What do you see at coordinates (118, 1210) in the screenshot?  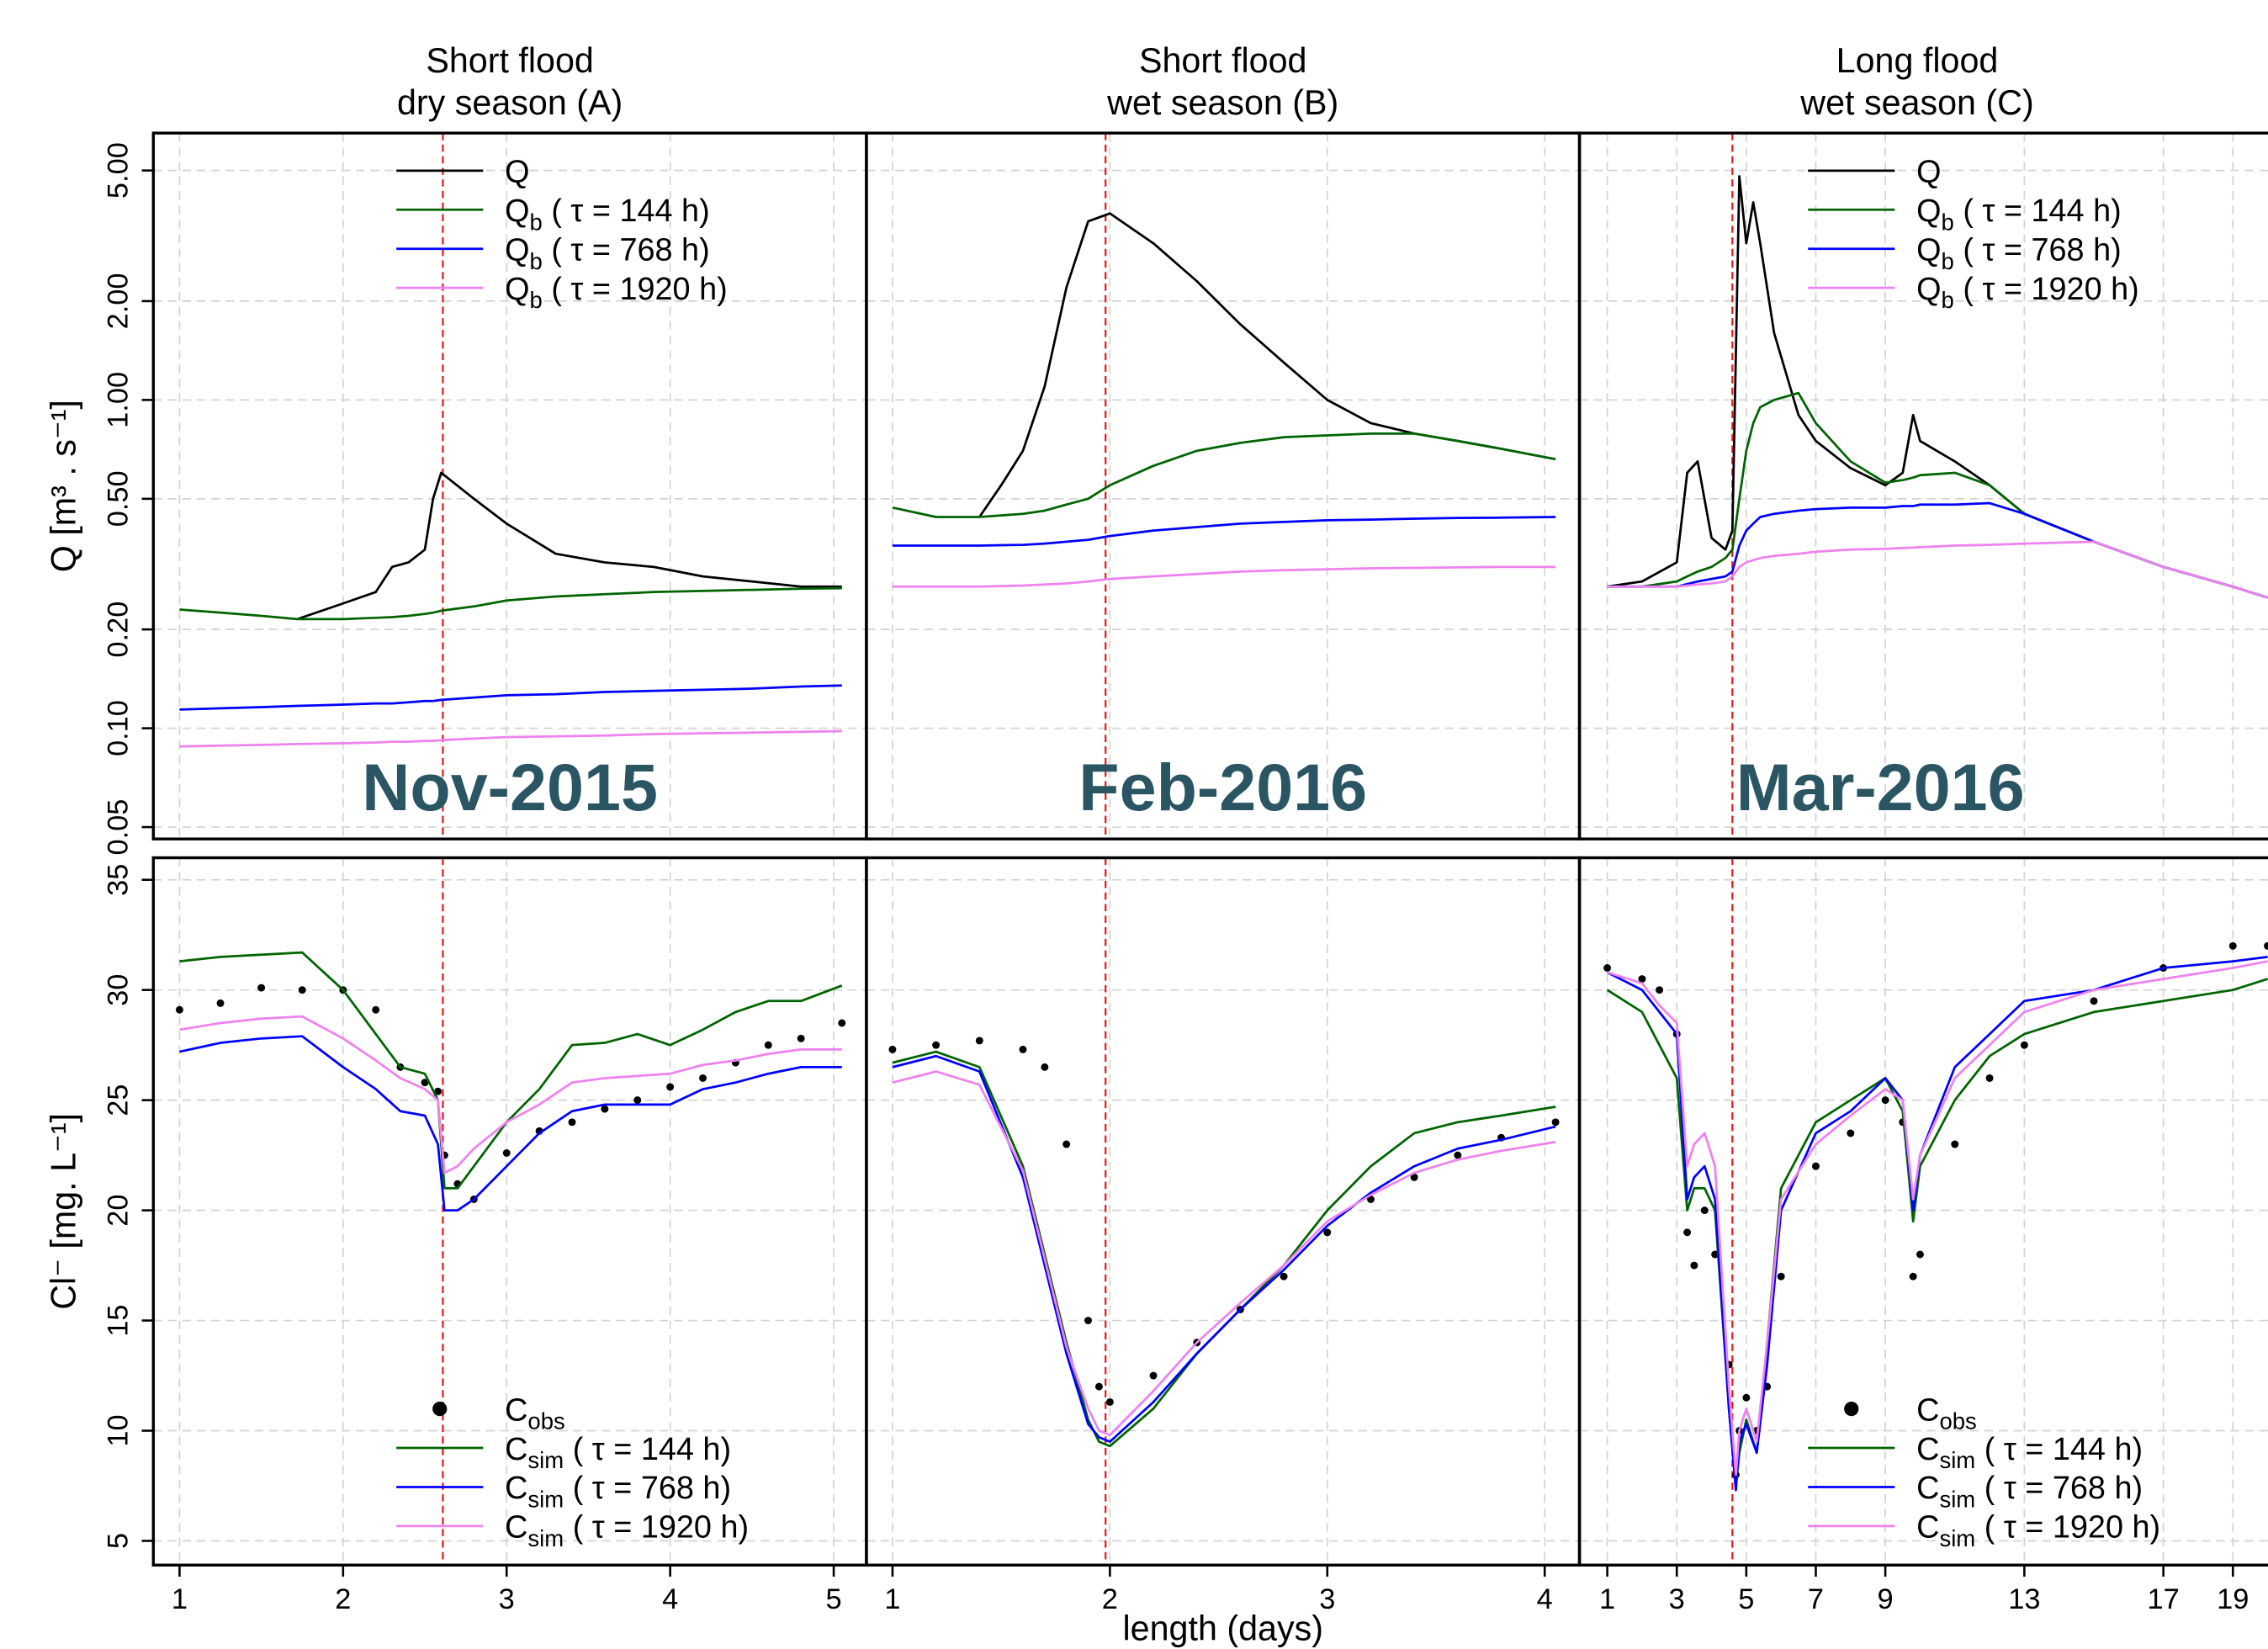 I see `y-tick-label: 20` at bounding box center [118, 1210].